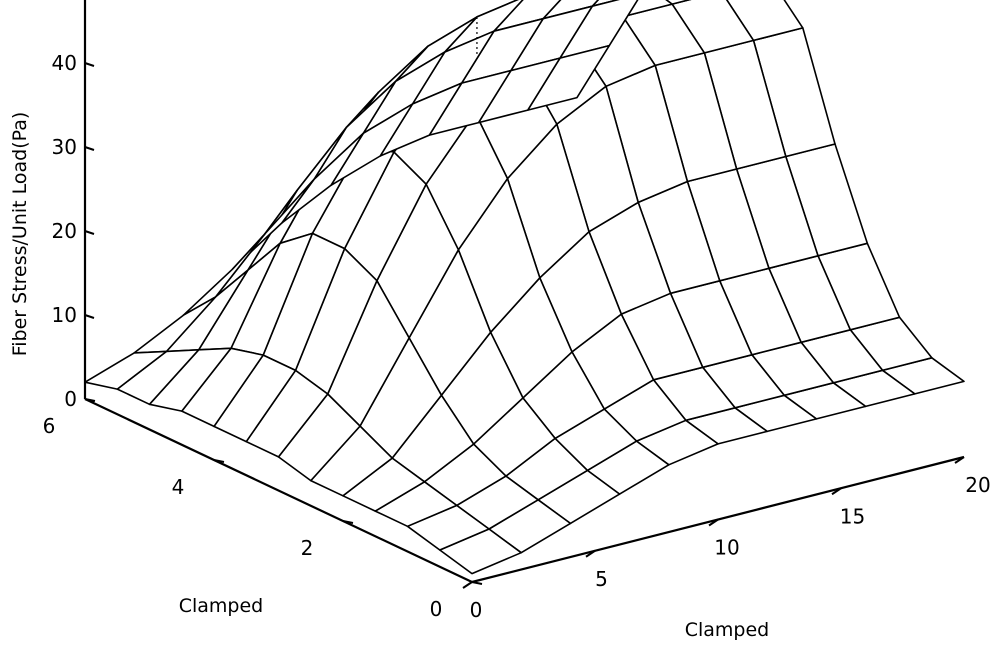  Describe the element at coordinates (852, 516) in the screenshot. I see `x-tick-label: 15` at that location.